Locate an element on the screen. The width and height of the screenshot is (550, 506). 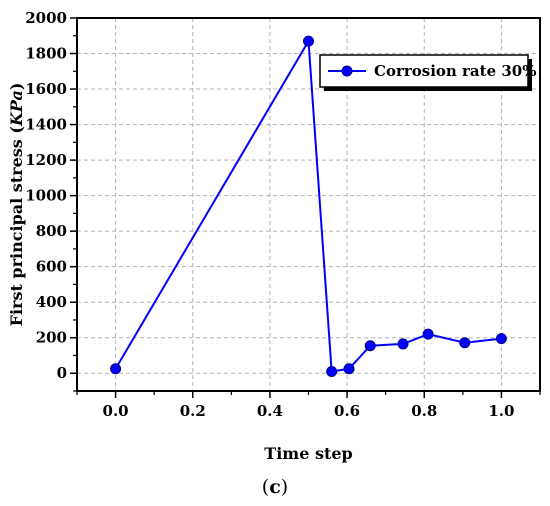
panel-label: (c) is located at coordinates (275, 487).